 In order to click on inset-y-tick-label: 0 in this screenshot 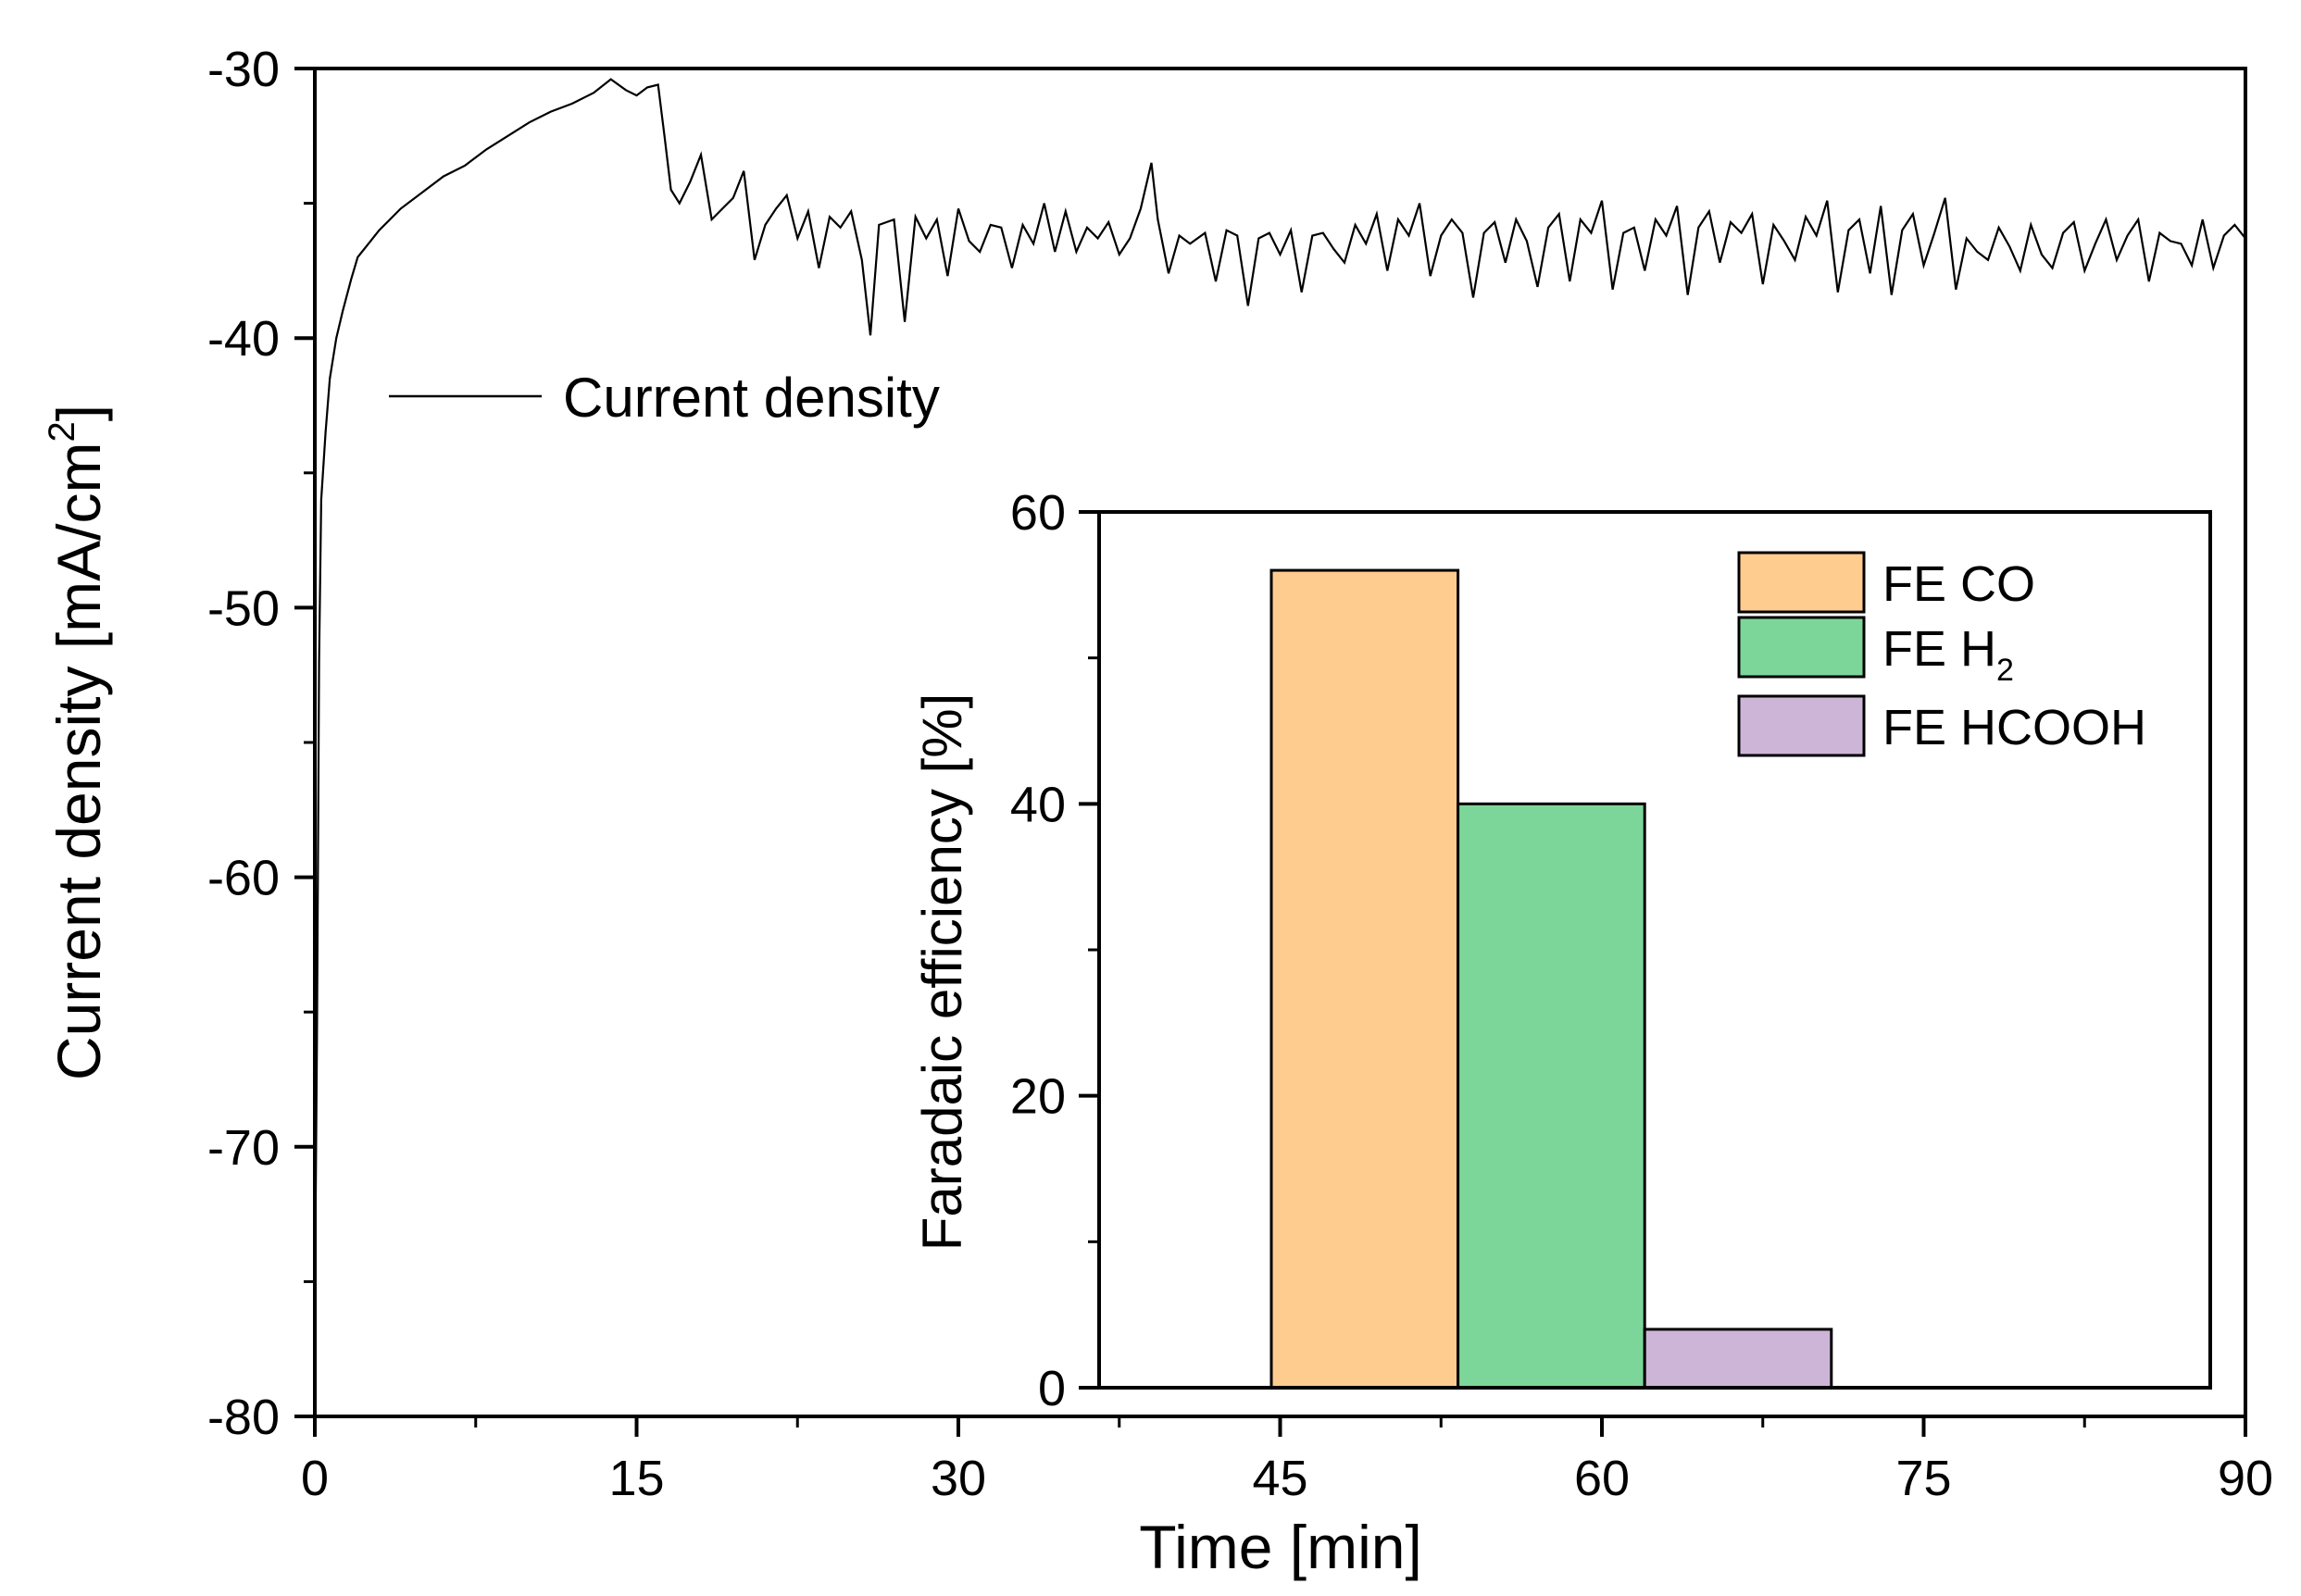, I will do `click(1052, 1388)`.